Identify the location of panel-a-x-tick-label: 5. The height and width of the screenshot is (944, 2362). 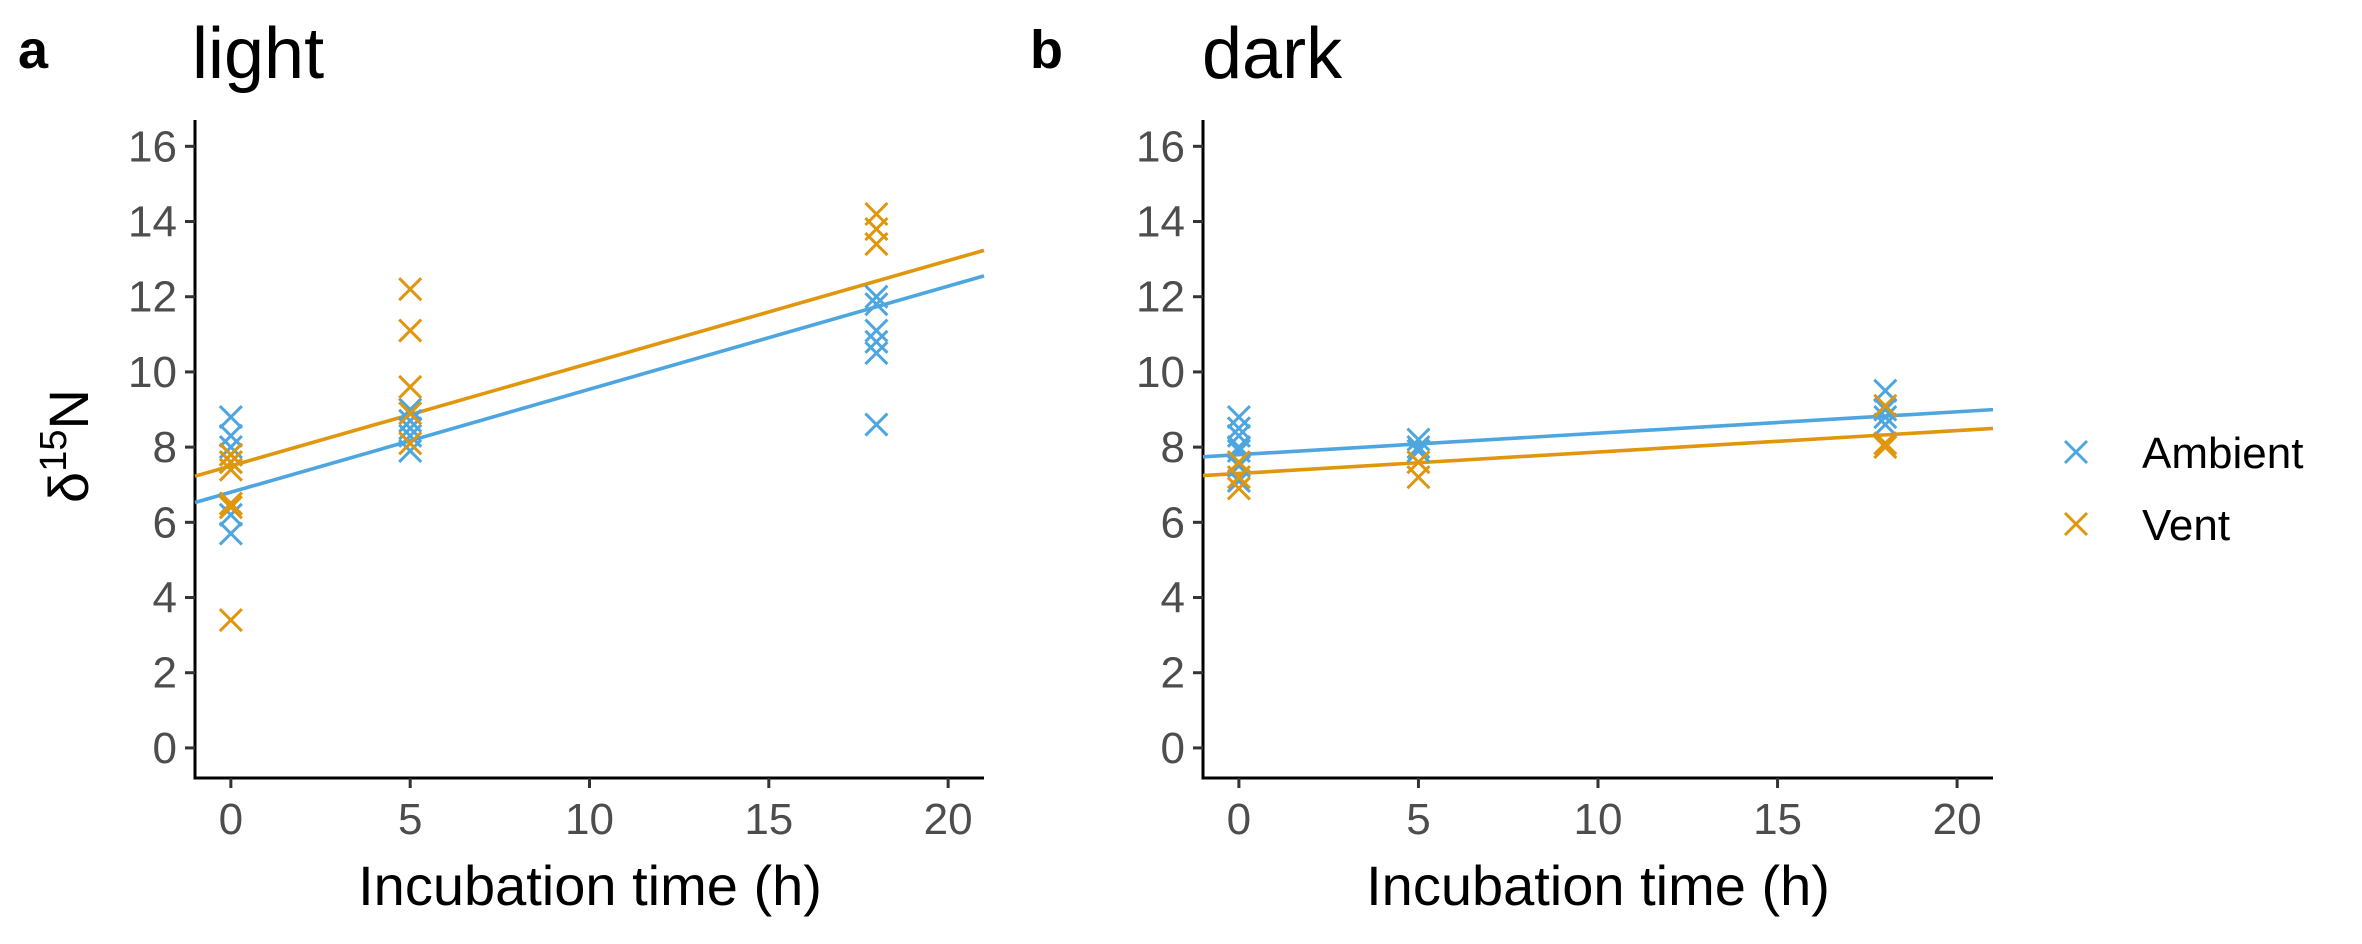
(410, 819).